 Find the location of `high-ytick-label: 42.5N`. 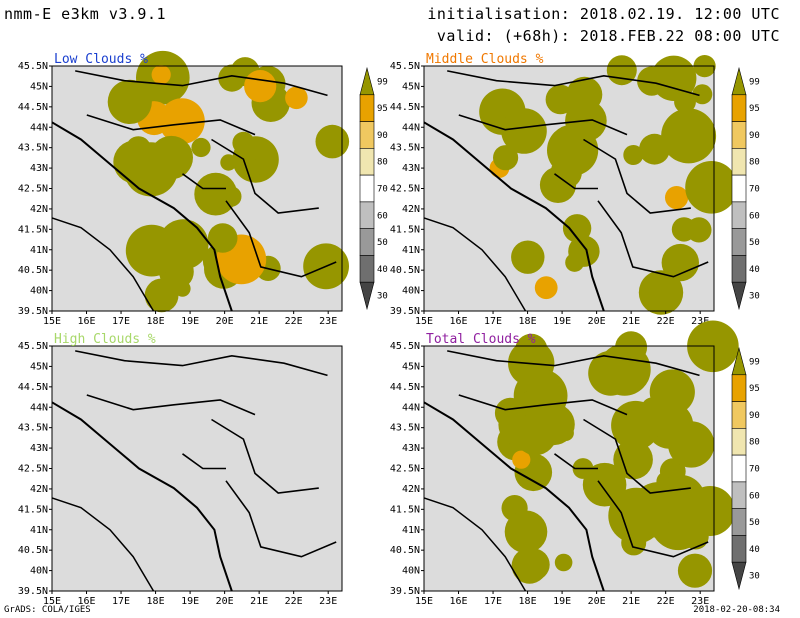

high-ytick-label: 42.5N is located at coordinates (33, 469).